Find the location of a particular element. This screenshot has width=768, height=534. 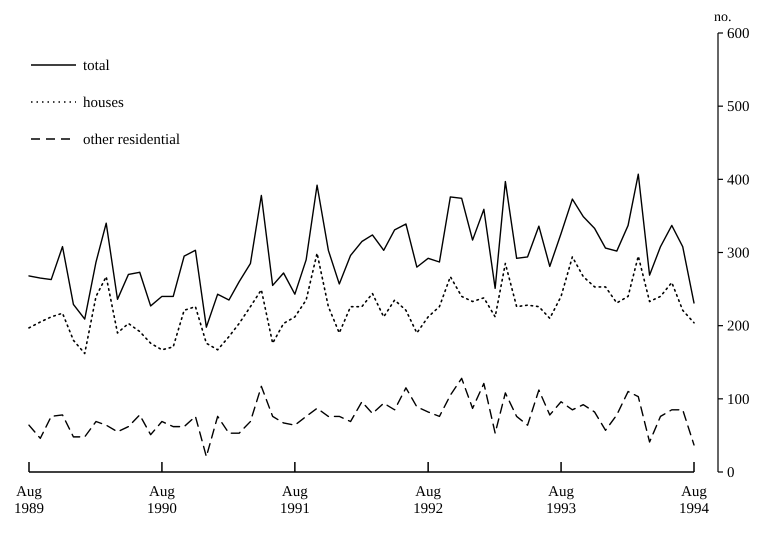

y-tick-label: 300 is located at coordinates (738, 254).